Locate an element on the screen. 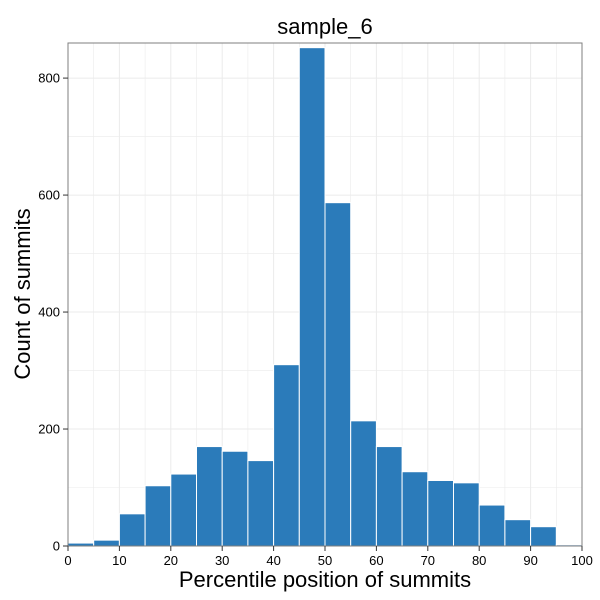 This screenshot has height=600, width=600. x-tick-label: 20 is located at coordinates (171, 560).